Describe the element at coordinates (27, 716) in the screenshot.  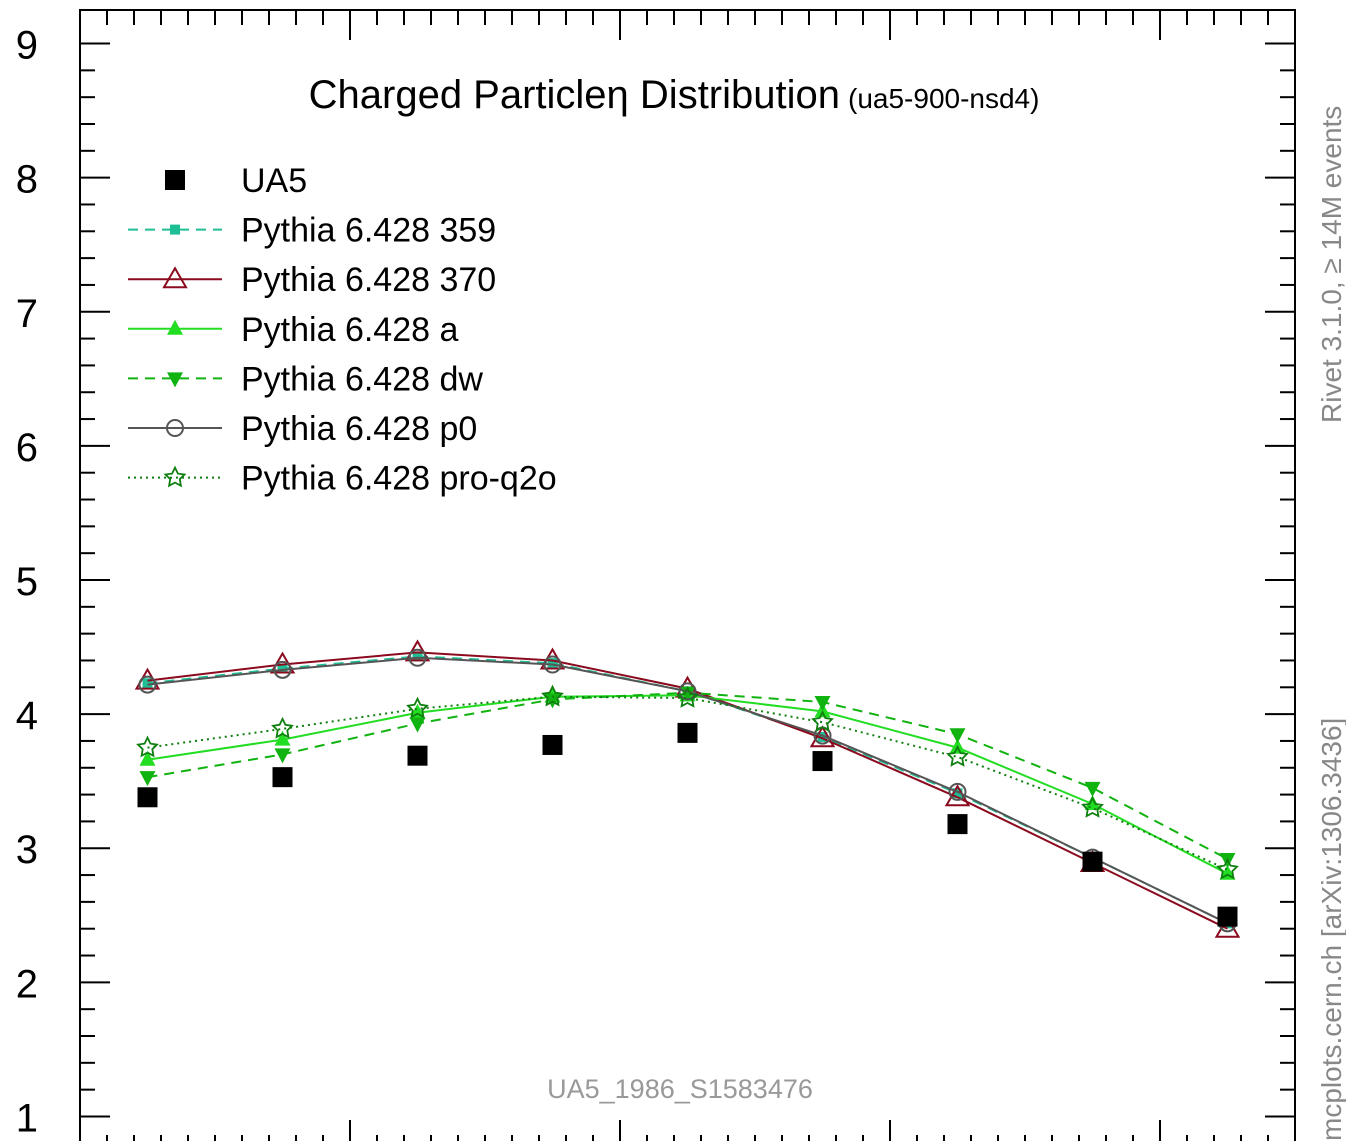
I see `y-tick-label: 4` at that location.